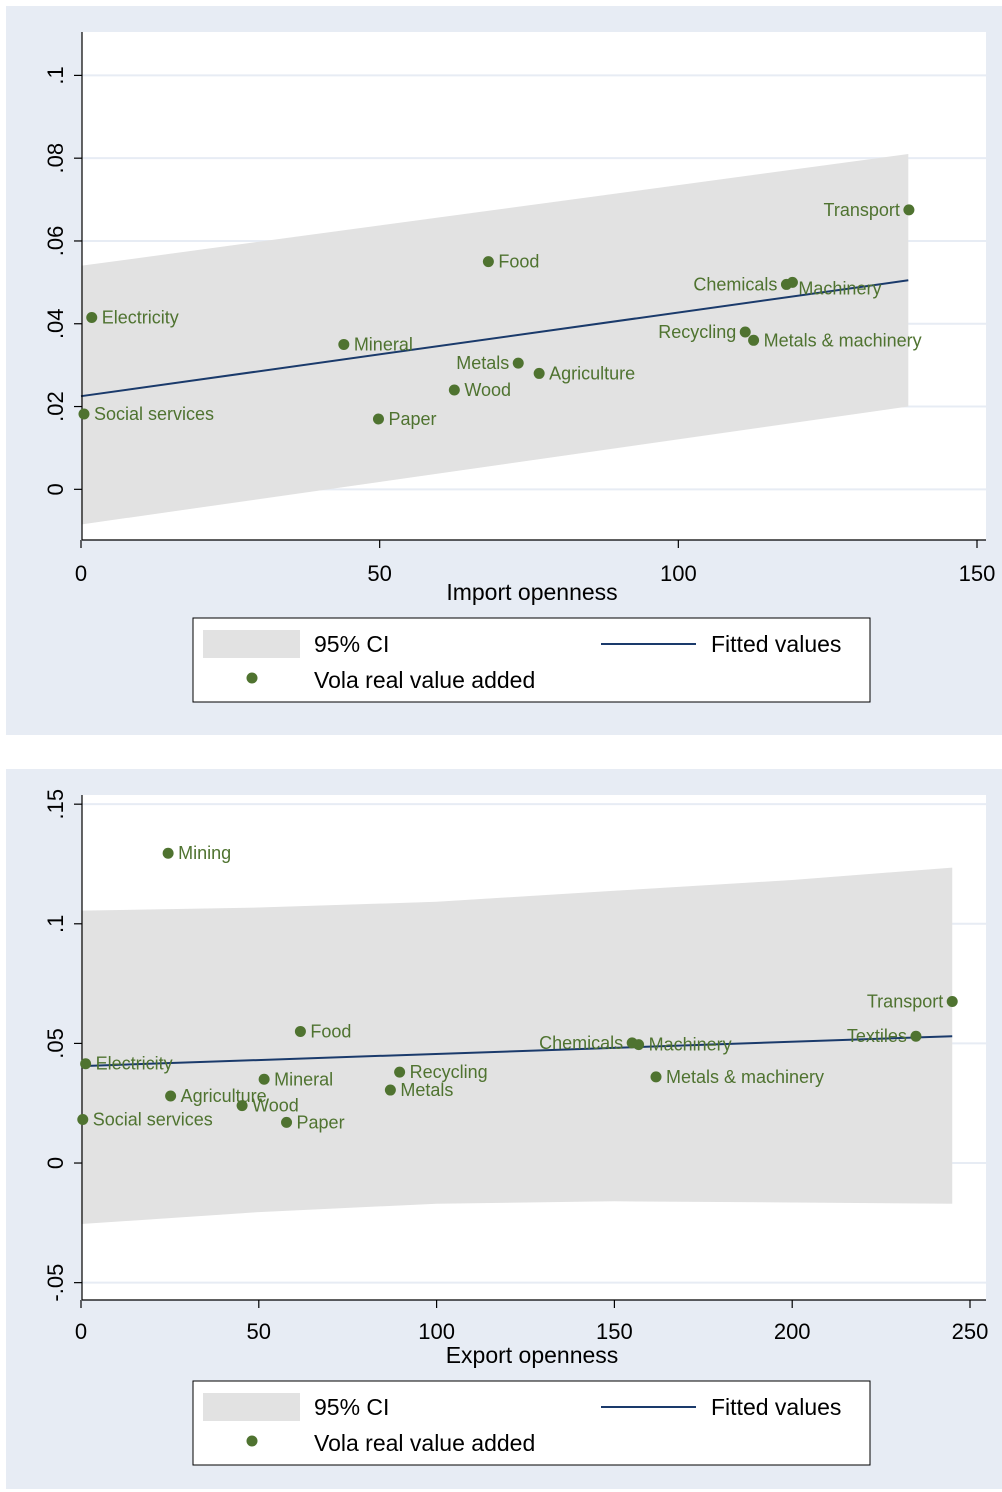 This screenshot has height=1492, width=1002. Describe the element at coordinates (592, 373) in the screenshot. I see `data-point-label: Agriculture` at that location.